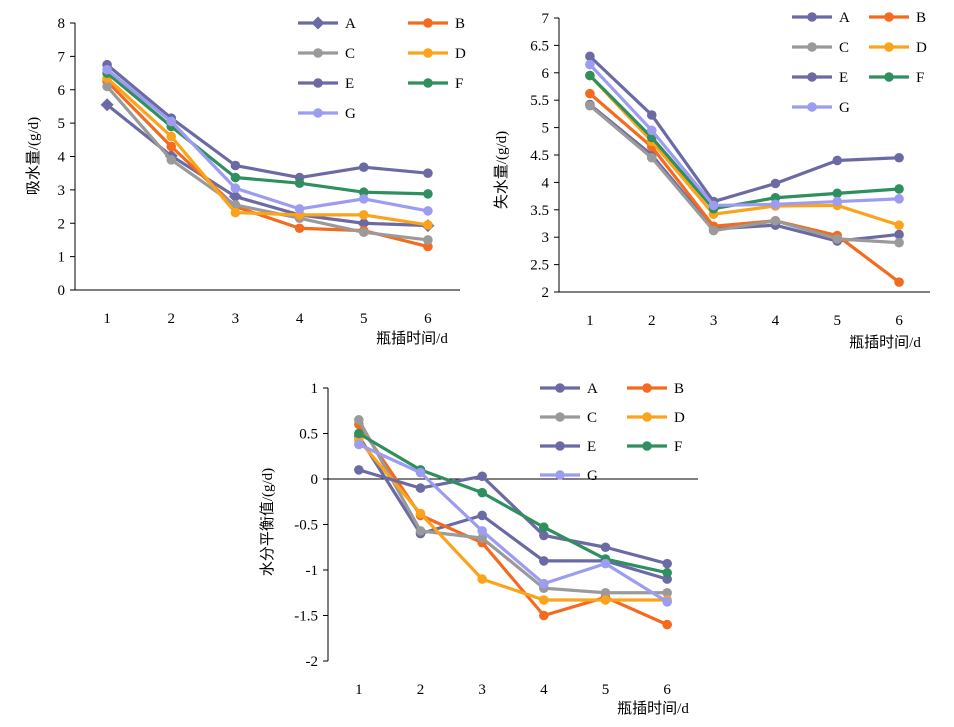 This screenshot has width=954, height=727. I want to click on series-F, so click(267, 133).